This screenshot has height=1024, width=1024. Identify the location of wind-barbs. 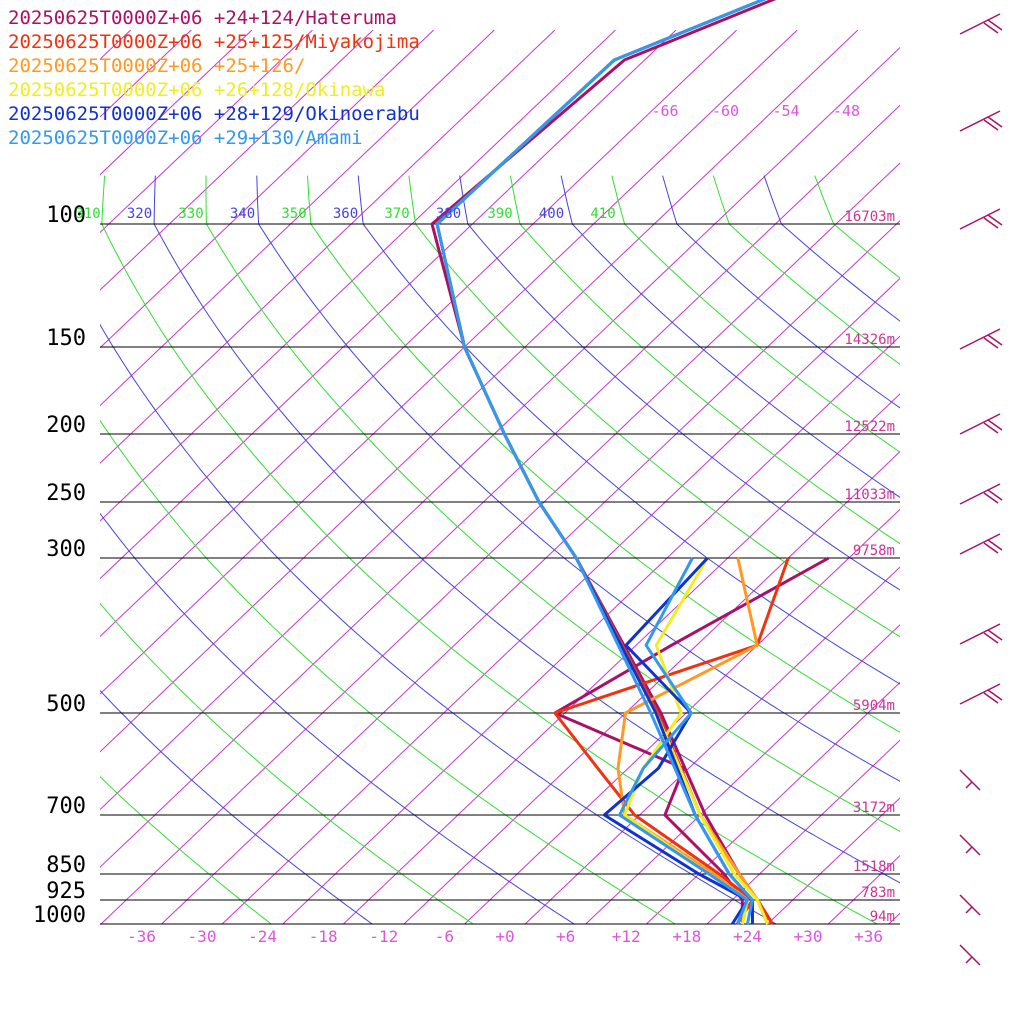
(981, 489).